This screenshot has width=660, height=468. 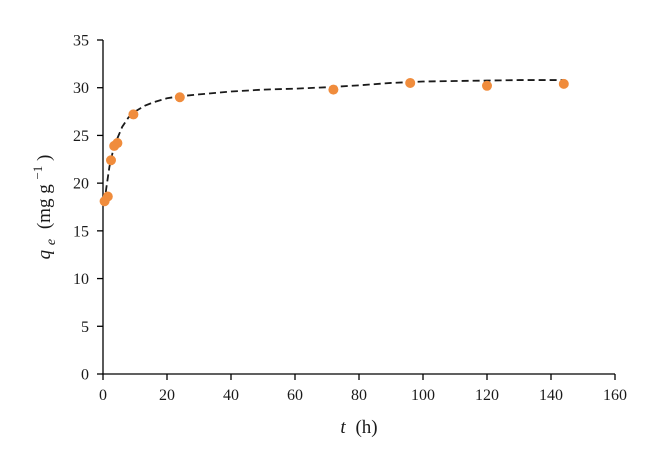 What do you see at coordinates (81, 88) in the screenshot?
I see `y-tick-label: 30` at bounding box center [81, 88].